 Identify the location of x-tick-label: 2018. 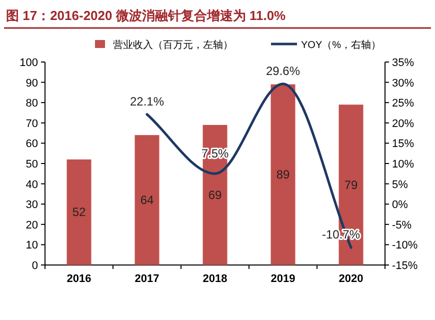
(215, 279).